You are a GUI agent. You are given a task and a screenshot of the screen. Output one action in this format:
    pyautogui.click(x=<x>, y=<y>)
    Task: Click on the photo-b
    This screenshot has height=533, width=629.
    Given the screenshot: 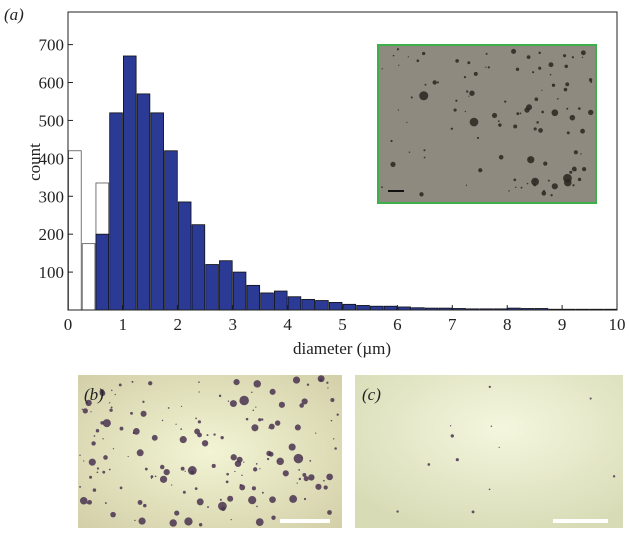 What is the action you would take?
    pyautogui.click(x=210, y=451)
    